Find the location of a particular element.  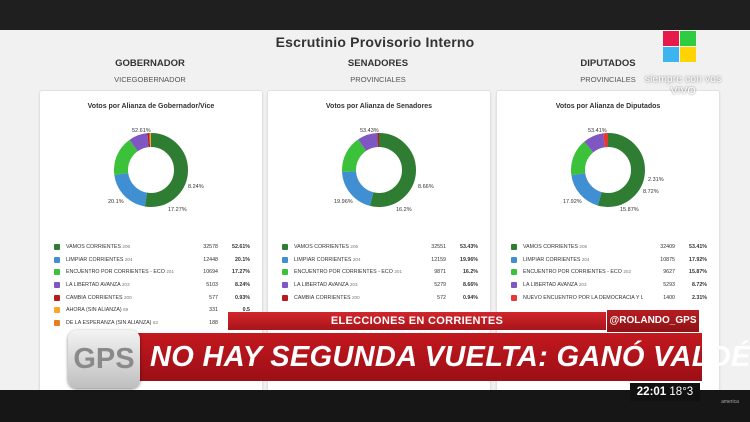

chart-label: 17.27% is located at coordinates (177, 210).